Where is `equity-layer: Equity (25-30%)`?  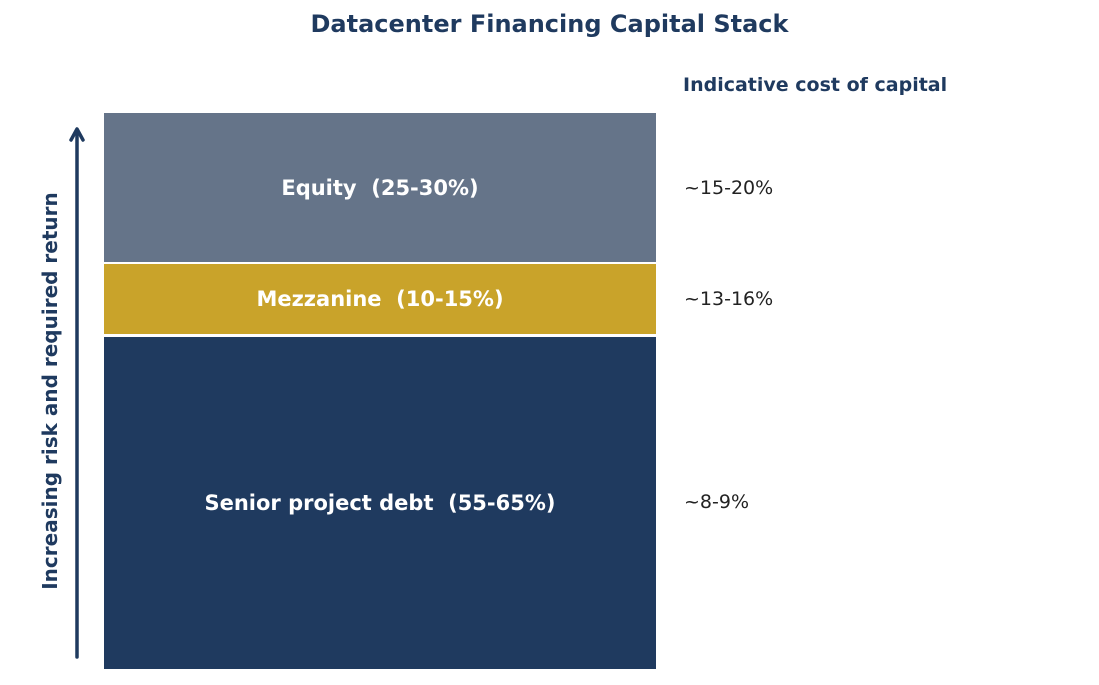 equity-layer: Equity (25-30%) is located at coordinates (380, 187).